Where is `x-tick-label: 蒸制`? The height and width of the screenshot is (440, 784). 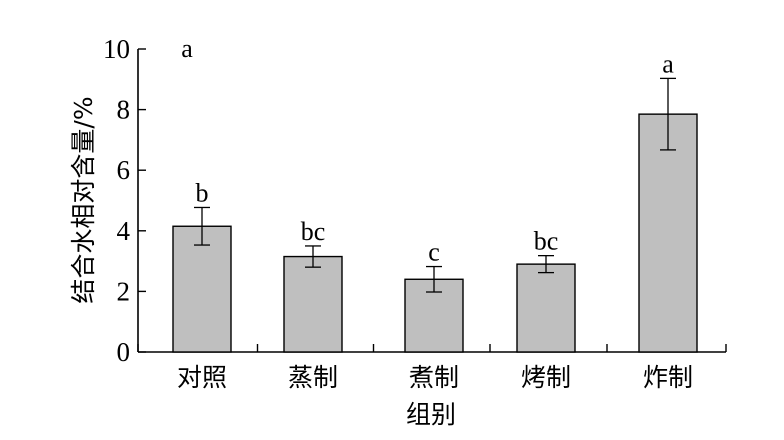 x-tick-label: 蒸制 is located at coordinates (313, 377).